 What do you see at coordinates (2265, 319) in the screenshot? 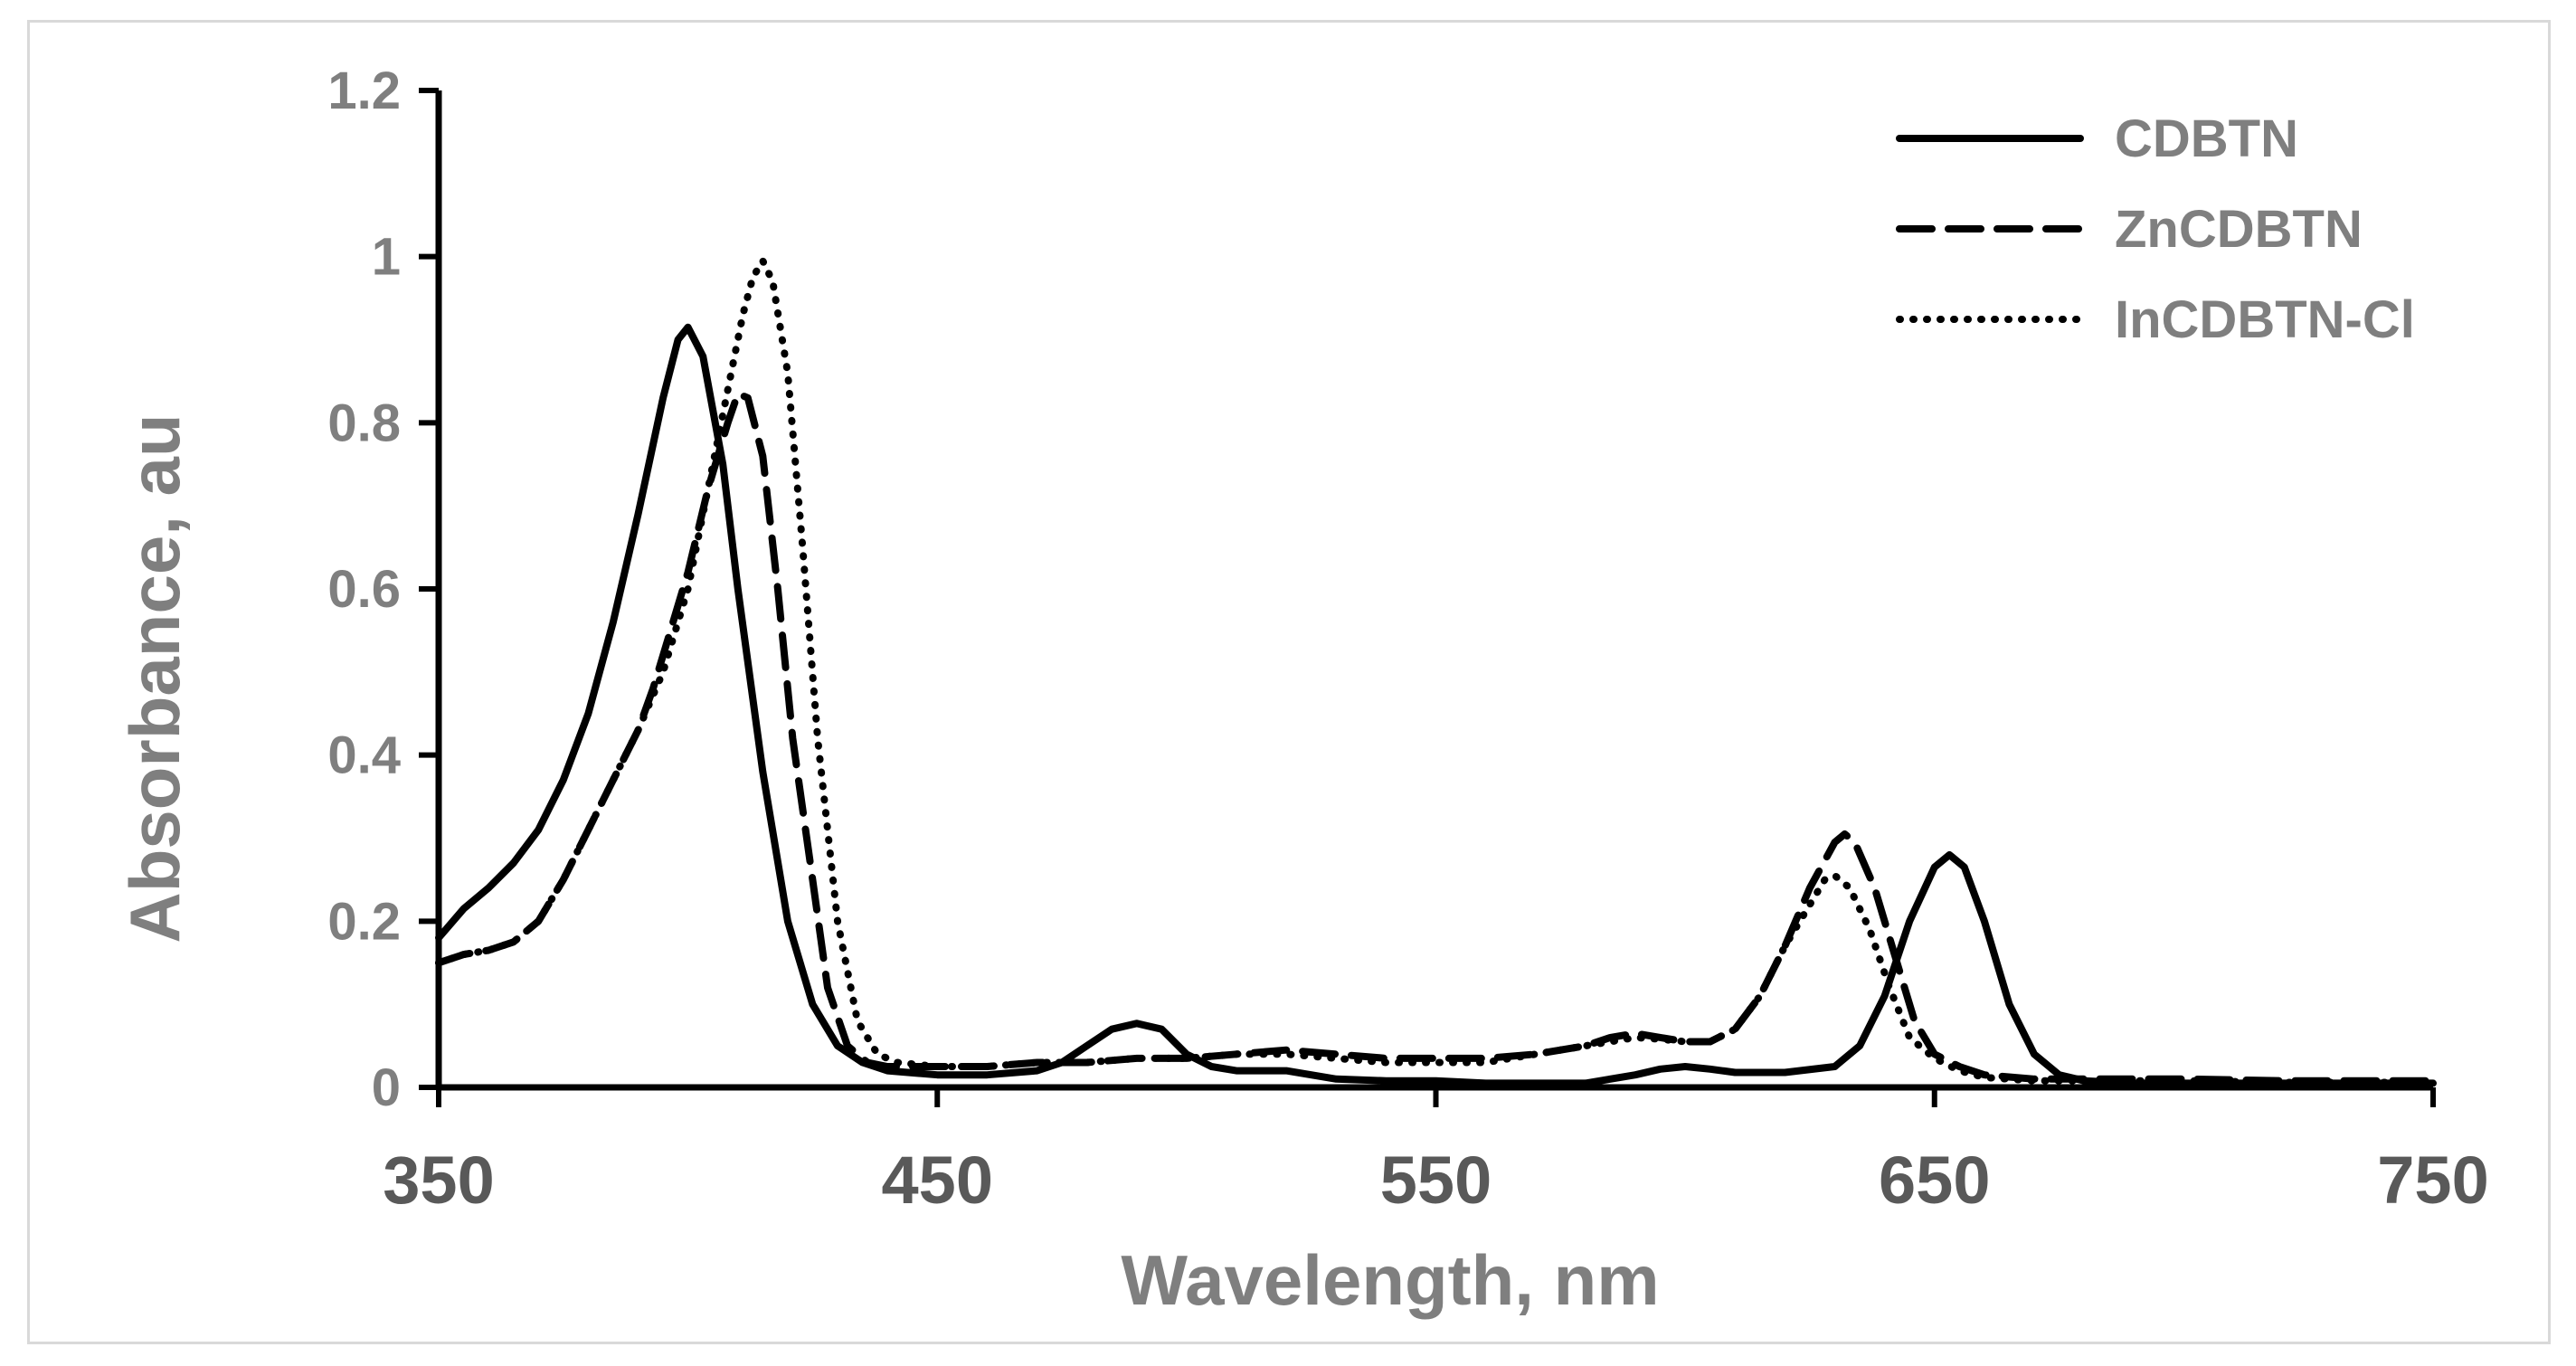
I see `legend-label-2: InCDBTN-Cl` at bounding box center [2265, 319].